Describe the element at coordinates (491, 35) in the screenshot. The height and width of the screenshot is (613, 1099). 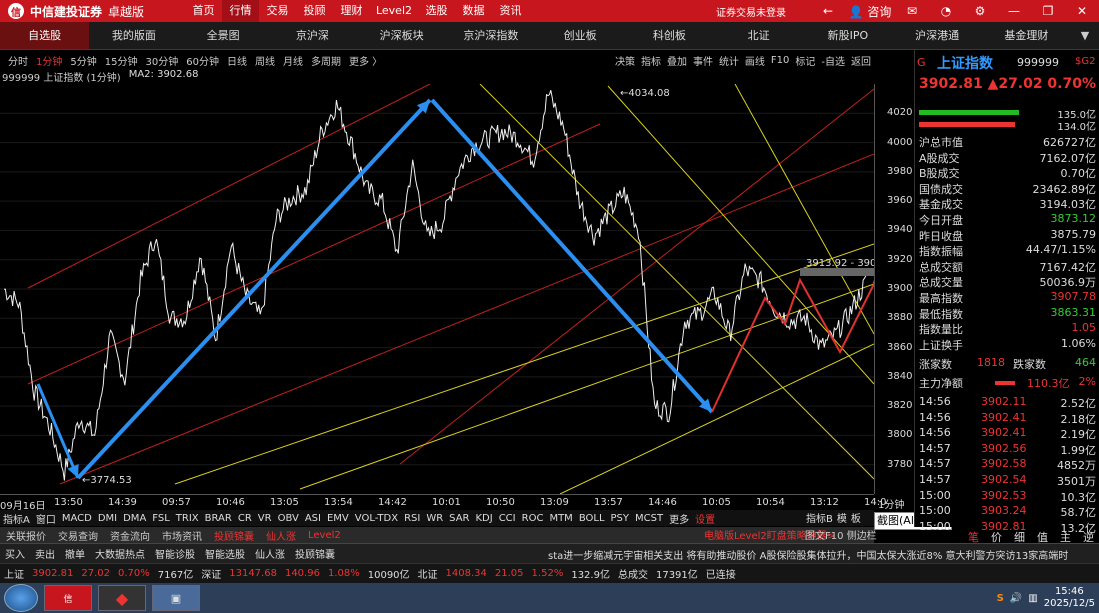
I see `nav-tab: 京沪深指数` at that location.